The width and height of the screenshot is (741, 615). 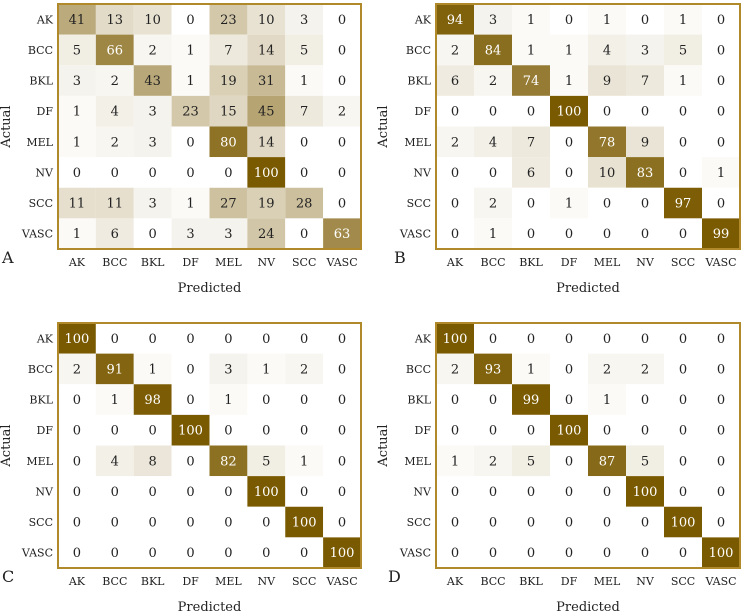 What do you see at coordinates (607, 172) in the screenshot?
I see `panel-b-cell-nv-mel` at bounding box center [607, 172].